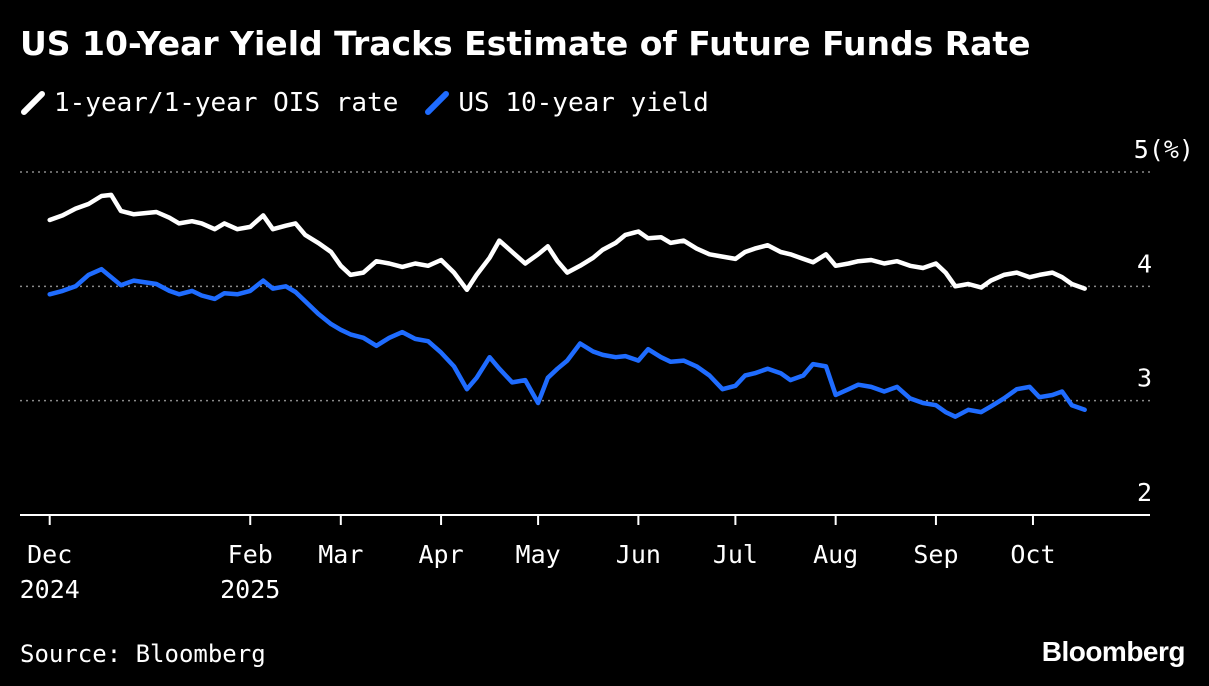 The image size is (1209, 686). I want to click on legend-item-us10y: US 10-year yield, so click(566, 103).